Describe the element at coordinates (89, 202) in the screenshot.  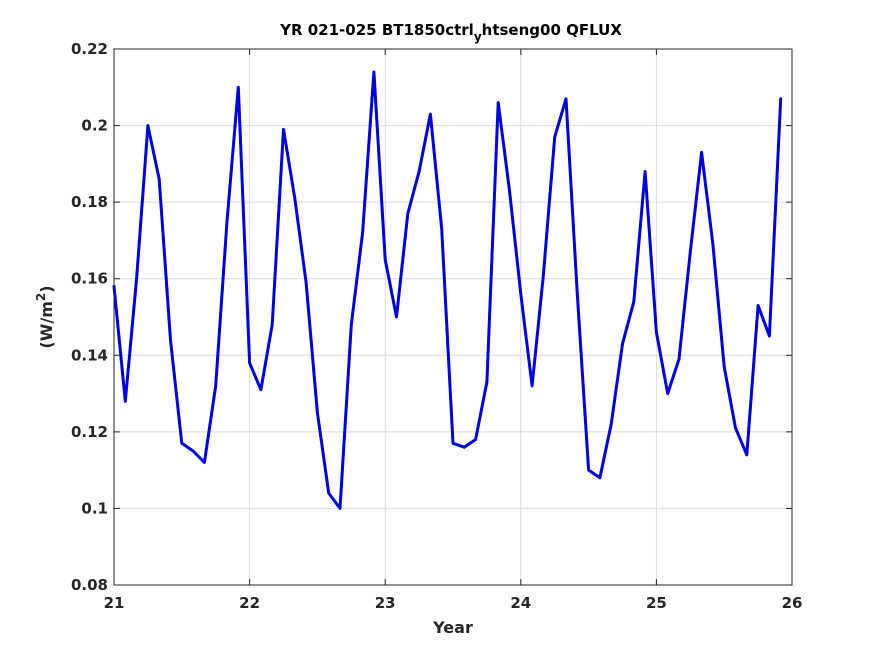
I see `y-tick-label: 0.18` at that location.